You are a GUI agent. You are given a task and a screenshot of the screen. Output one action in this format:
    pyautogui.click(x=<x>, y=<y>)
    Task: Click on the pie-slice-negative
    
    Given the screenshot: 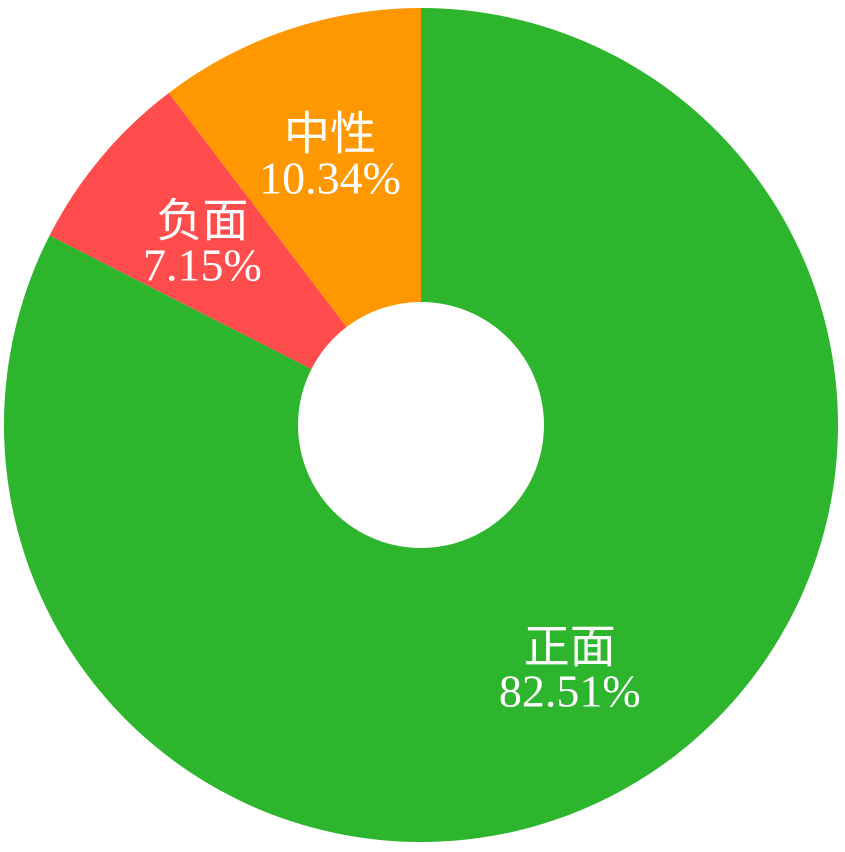 What is the action you would take?
    pyautogui.click(x=198, y=231)
    